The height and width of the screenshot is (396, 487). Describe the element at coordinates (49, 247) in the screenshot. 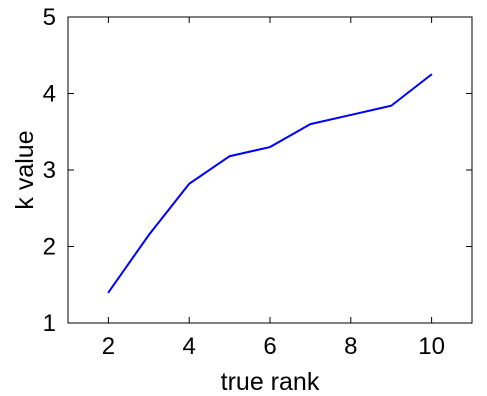

I see `y-tick-label: 2` at that location.